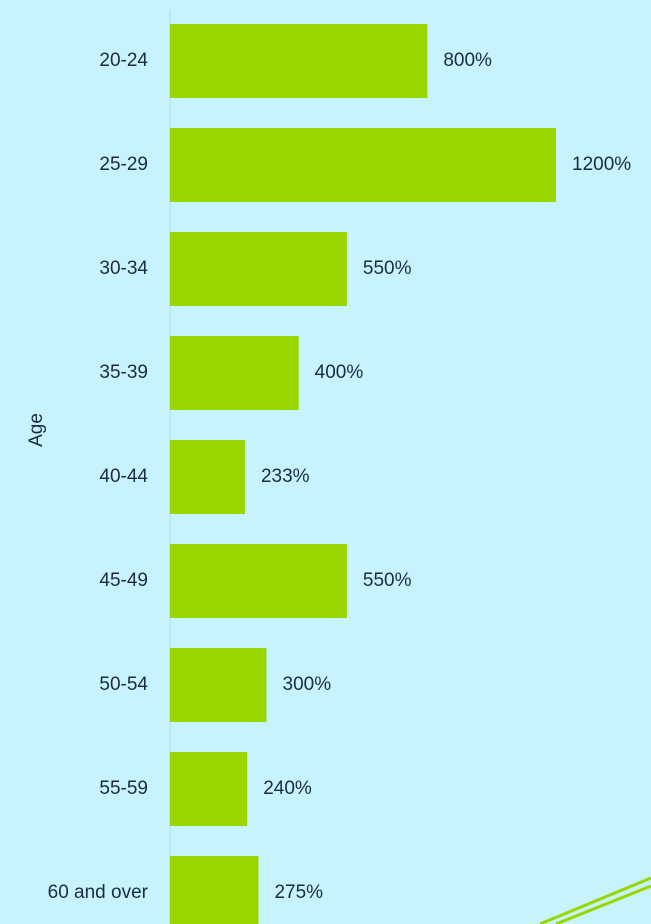 This screenshot has height=924, width=651. Describe the element at coordinates (123, 268) in the screenshot. I see `y-tick-label: 30-34` at that location.